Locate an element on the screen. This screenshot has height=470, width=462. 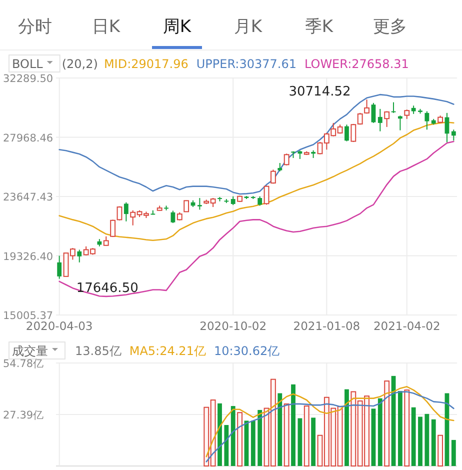
text: 月K is located at coordinates (248, 27).